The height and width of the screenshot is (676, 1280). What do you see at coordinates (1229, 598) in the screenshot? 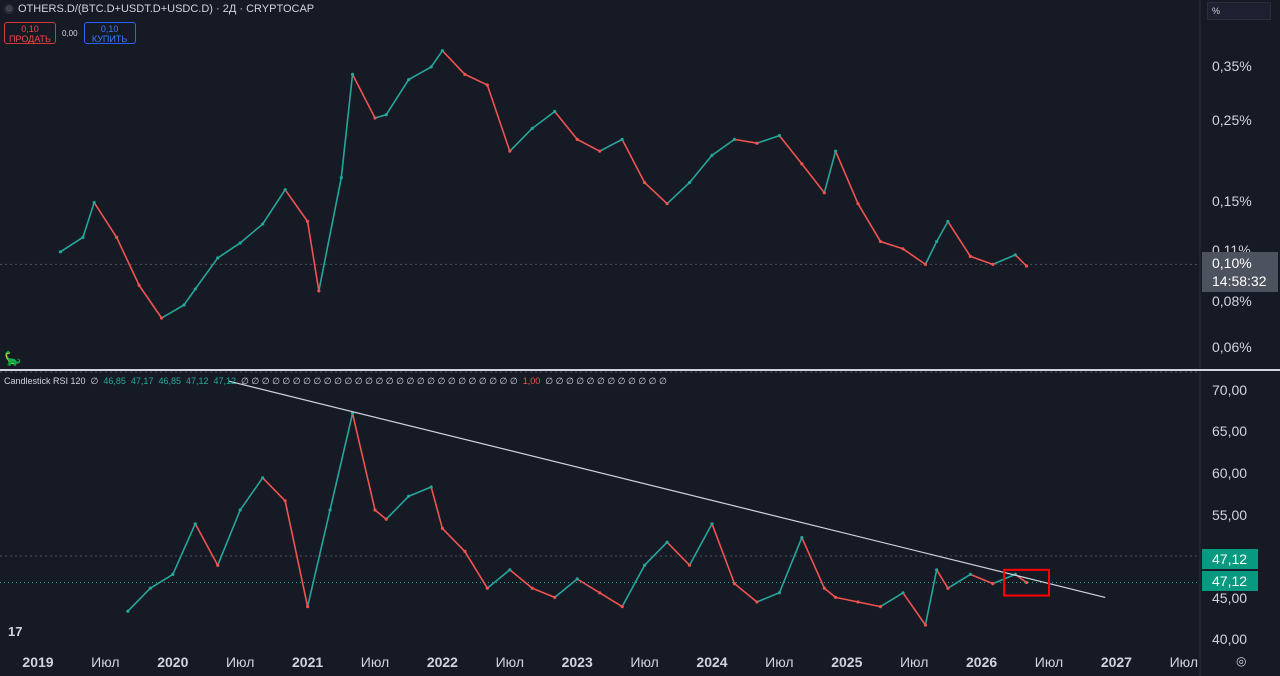
I see `rsi-tick: 45,00` at bounding box center [1229, 598].